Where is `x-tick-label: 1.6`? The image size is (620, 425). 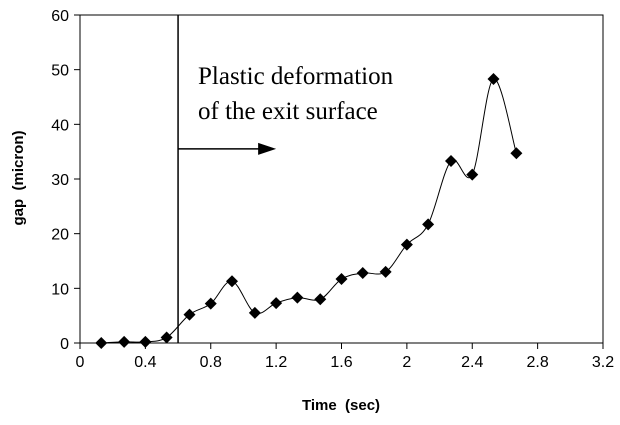
x-tick-label: 1.6 is located at coordinates (341, 362).